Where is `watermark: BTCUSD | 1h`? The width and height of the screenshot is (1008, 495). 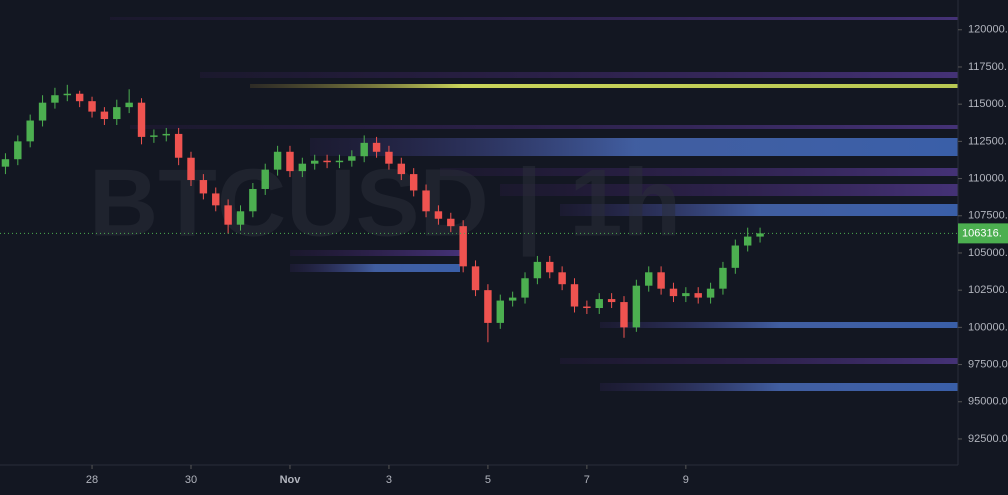 watermark: BTCUSD | 1h is located at coordinates (385, 203).